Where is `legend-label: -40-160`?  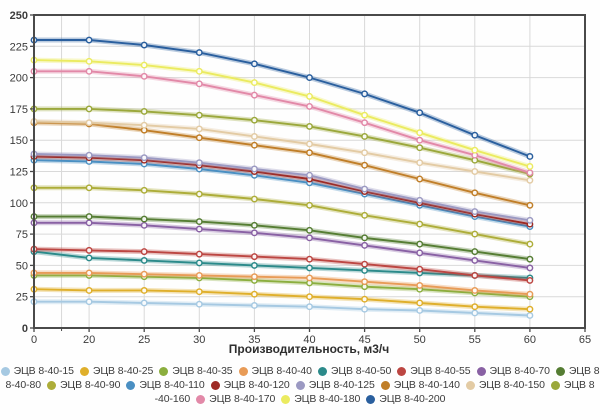 legend-label: -40-160 is located at coordinates (172, 399).